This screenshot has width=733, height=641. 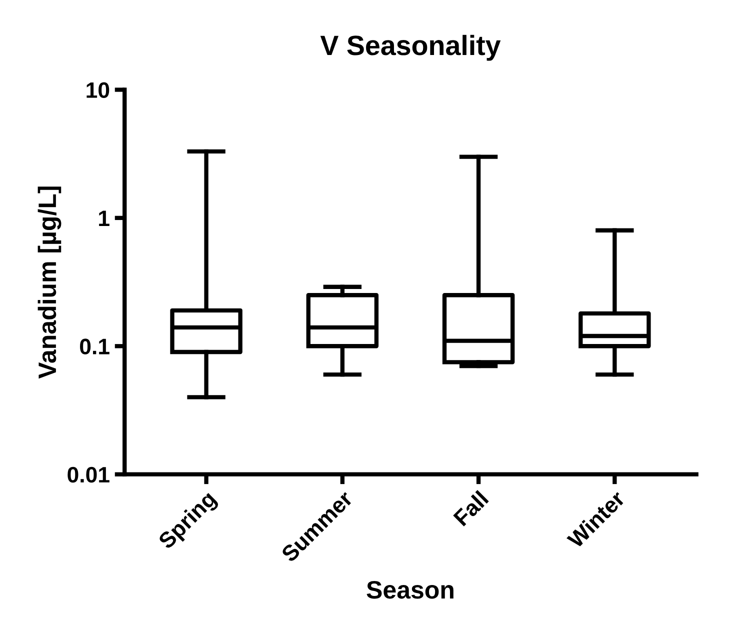 I want to click on y-tick-label: 0.01, so click(x=89, y=474).